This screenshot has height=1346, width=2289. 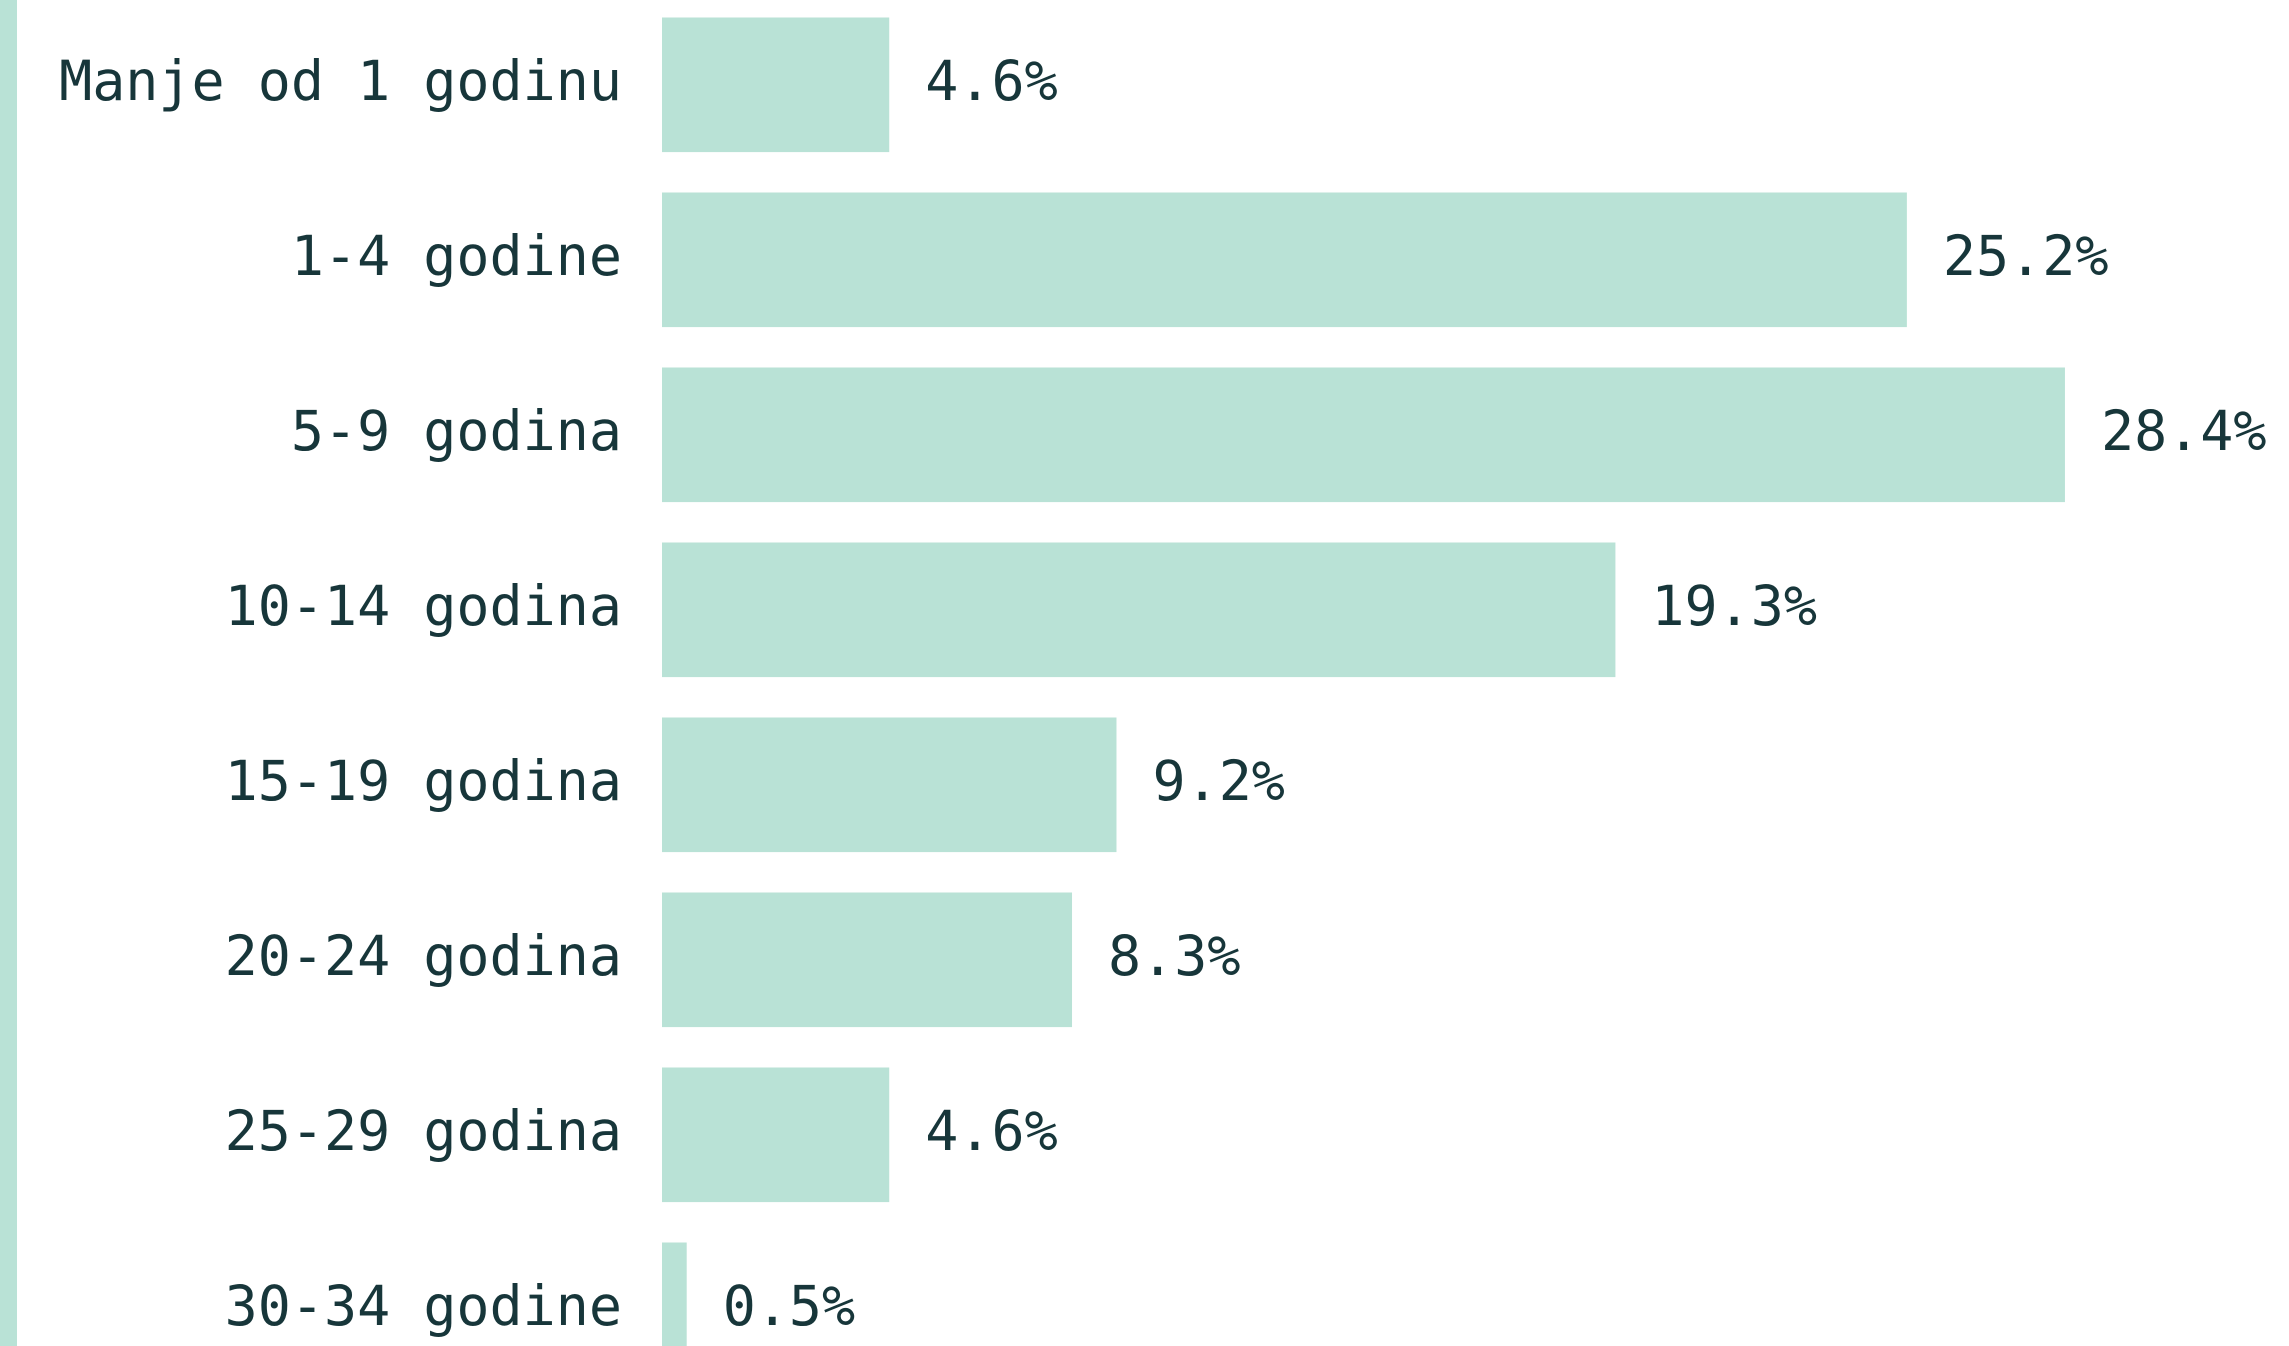 I want to click on category-label: 10-14 godina, so click(x=423, y=606).